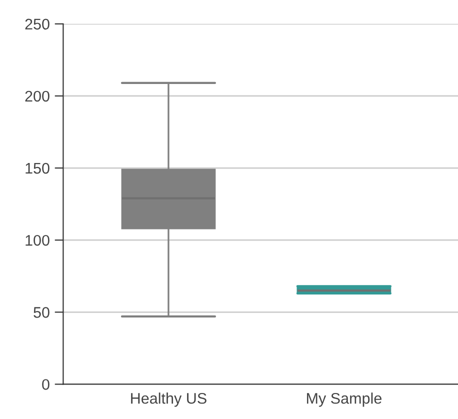 This screenshot has width=458, height=419. What do you see at coordinates (37, 96) in the screenshot?
I see `y-tick-label: 200` at bounding box center [37, 96].